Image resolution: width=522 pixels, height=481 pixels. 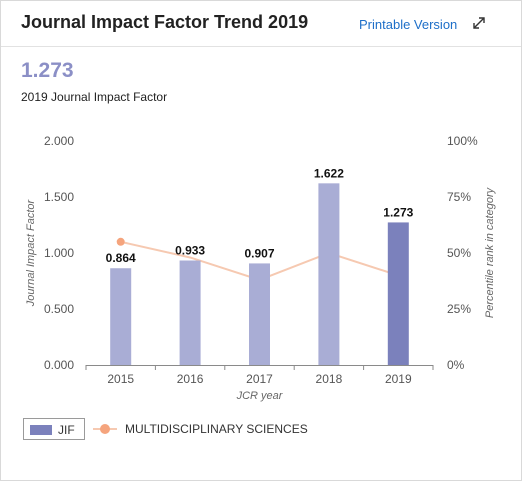 What do you see at coordinates (59, 141) in the screenshot?
I see `y-tick-label: 2.000` at bounding box center [59, 141].